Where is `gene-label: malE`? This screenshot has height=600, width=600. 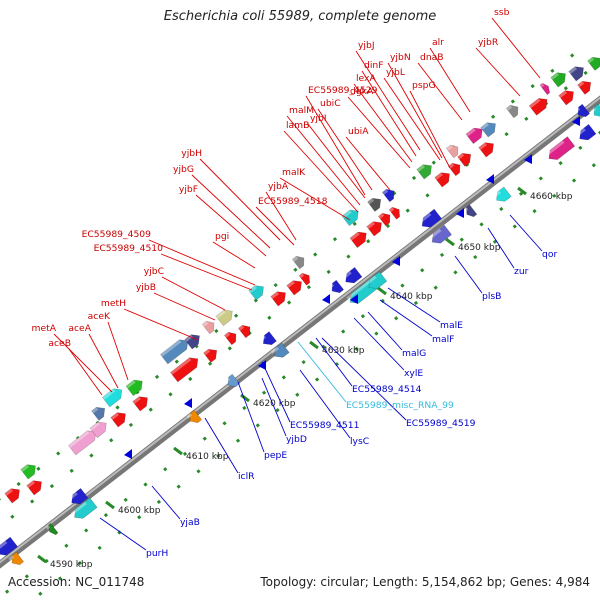 gene-label: malE is located at coordinates (451, 325).